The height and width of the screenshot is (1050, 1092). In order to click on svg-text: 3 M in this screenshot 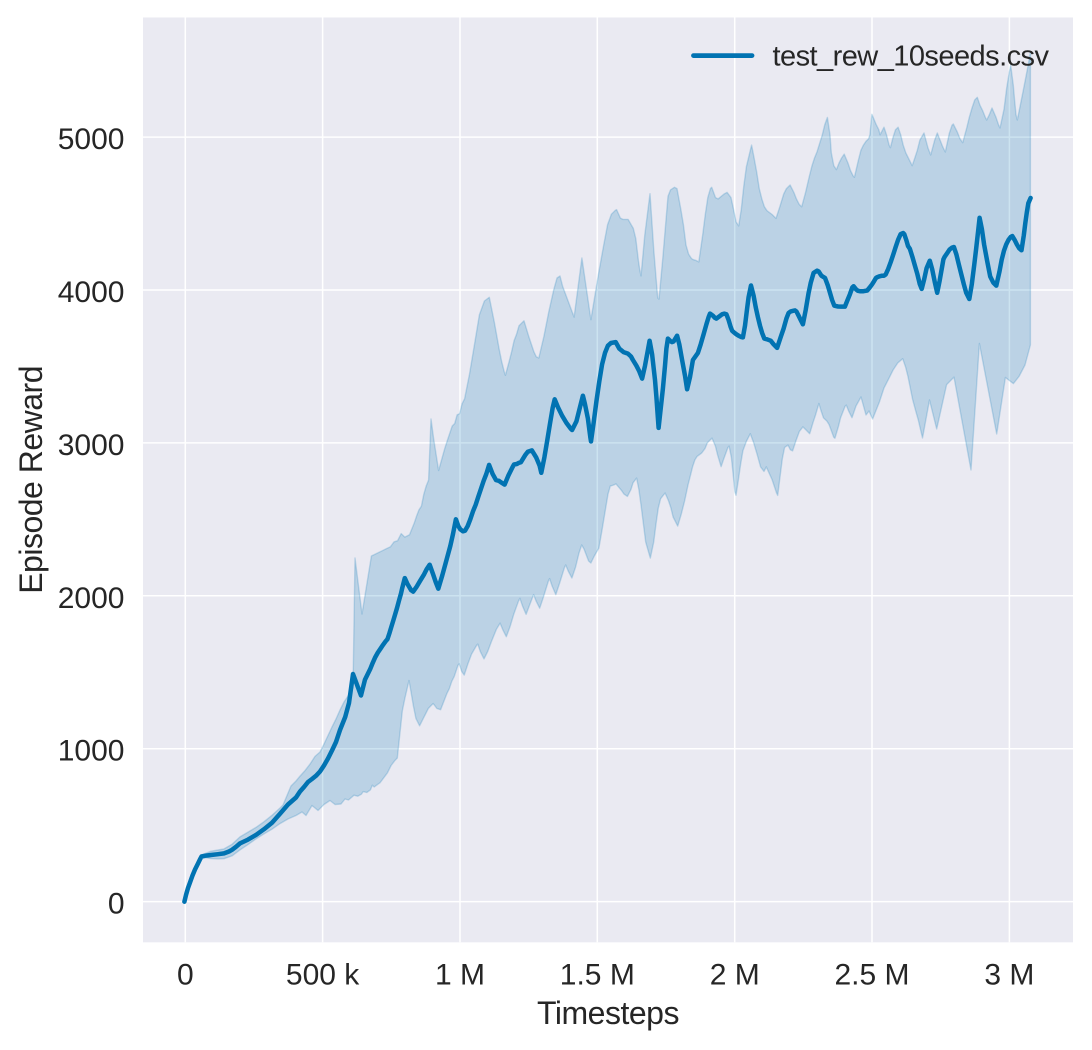, I will do `click(1009, 975)`.